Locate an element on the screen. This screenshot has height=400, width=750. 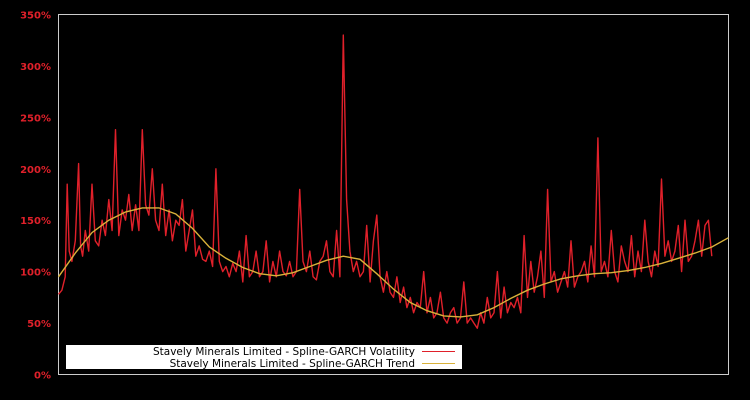
y-tick-label: 250% is located at coordinates (35, 118).